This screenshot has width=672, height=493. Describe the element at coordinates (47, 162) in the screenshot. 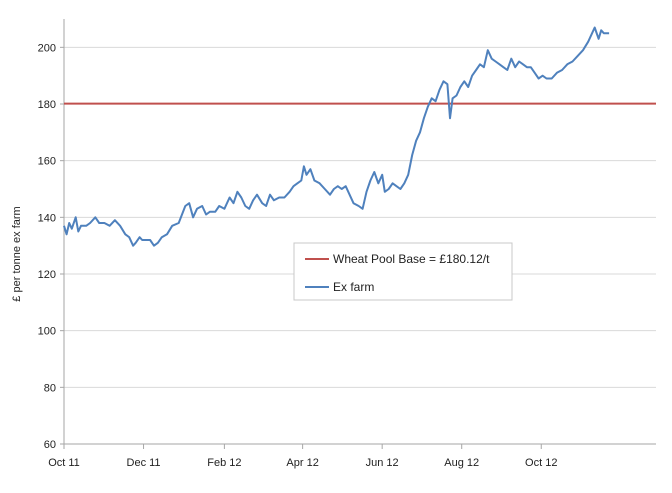

I see `y-tick-label: 160` at that location.